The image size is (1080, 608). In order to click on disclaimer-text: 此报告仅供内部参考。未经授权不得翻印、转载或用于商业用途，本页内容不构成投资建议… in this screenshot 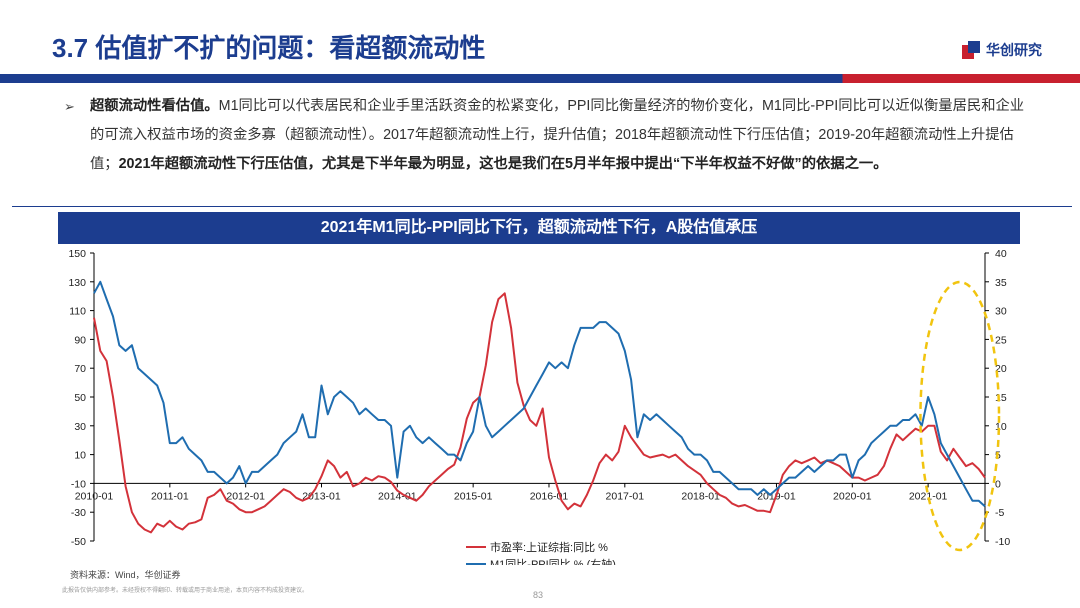, I will do `click(185, 591)`.